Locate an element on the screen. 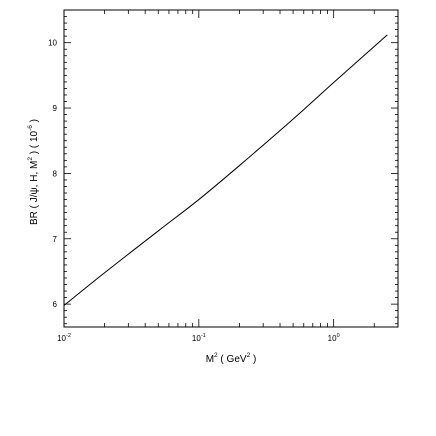 The width and height of the screenshot is (436, 436). y-tick-label: 8 is located at coordinates (55, 173).